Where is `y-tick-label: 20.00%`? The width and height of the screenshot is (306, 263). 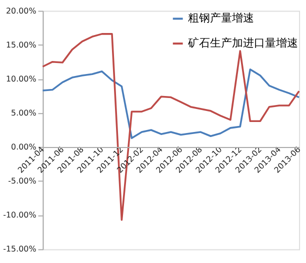
y-tick-label: 20.00% is located at coordinates (21, 11).